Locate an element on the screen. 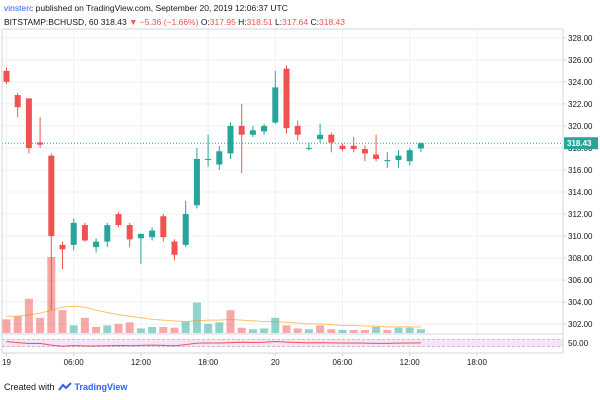  price-tick-label: 314.00 is located at coordinates (580, 192).